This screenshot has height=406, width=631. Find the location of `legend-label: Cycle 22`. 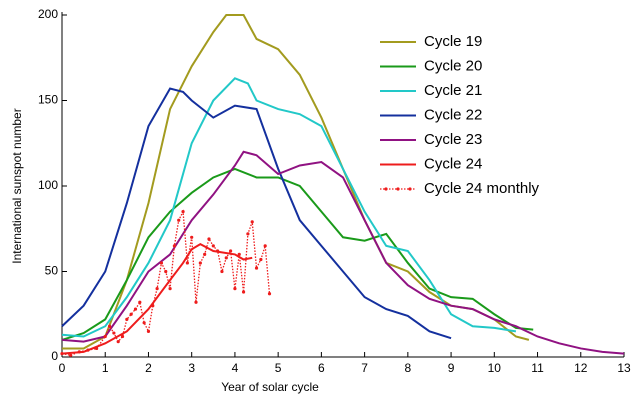

legend-label: Cycle 22 is located at coordinates (453, 114).